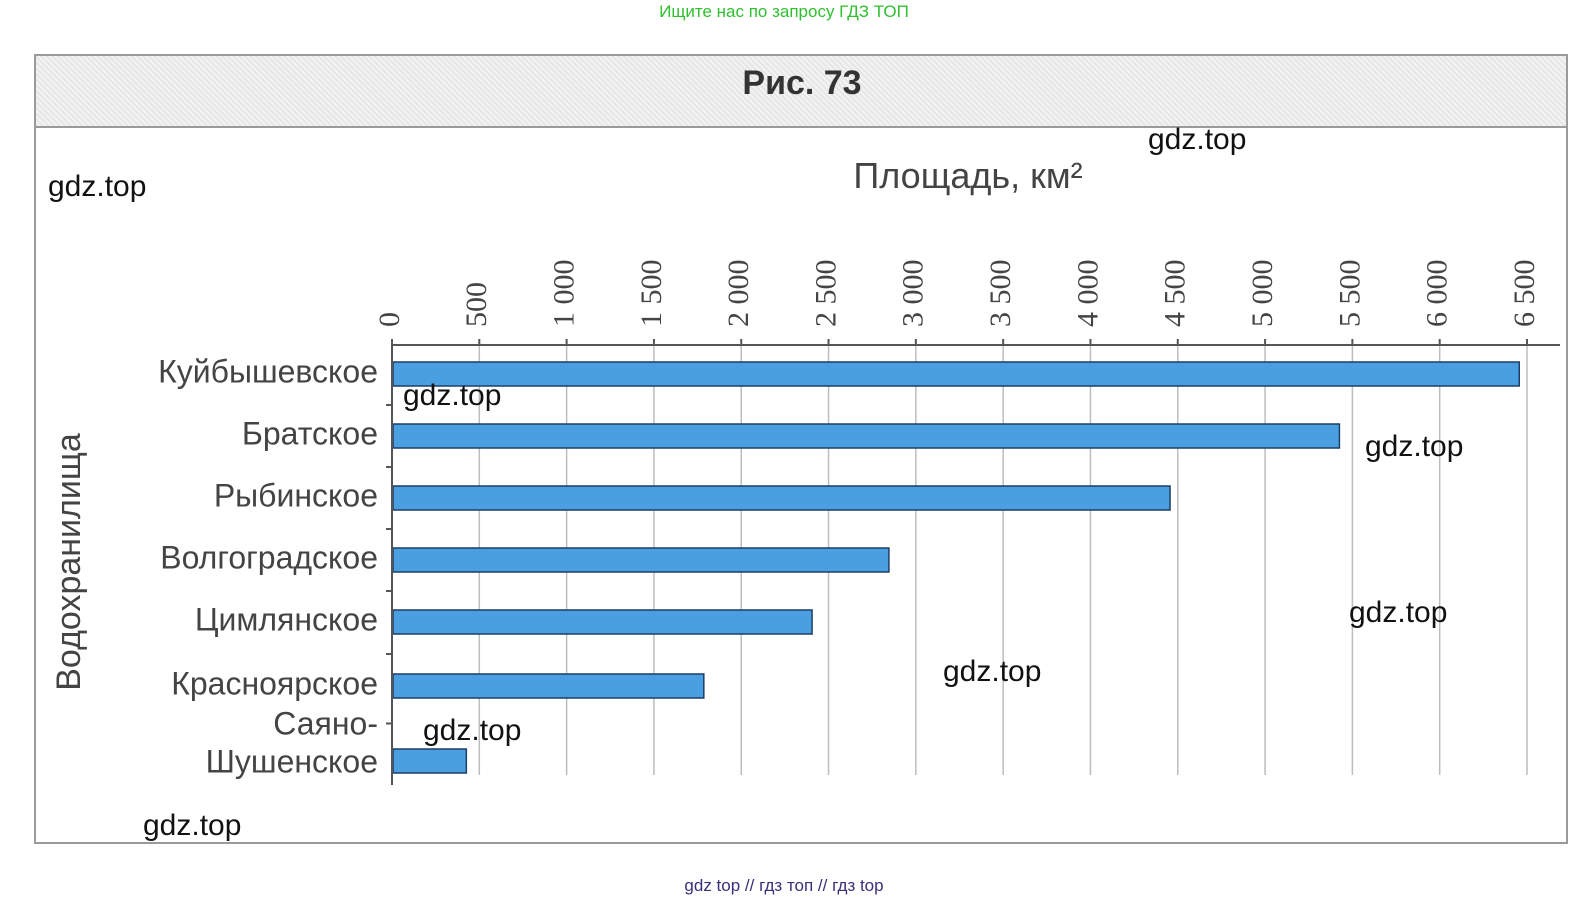  I want to click on tick-label: 5 000, so click(1262, 294).